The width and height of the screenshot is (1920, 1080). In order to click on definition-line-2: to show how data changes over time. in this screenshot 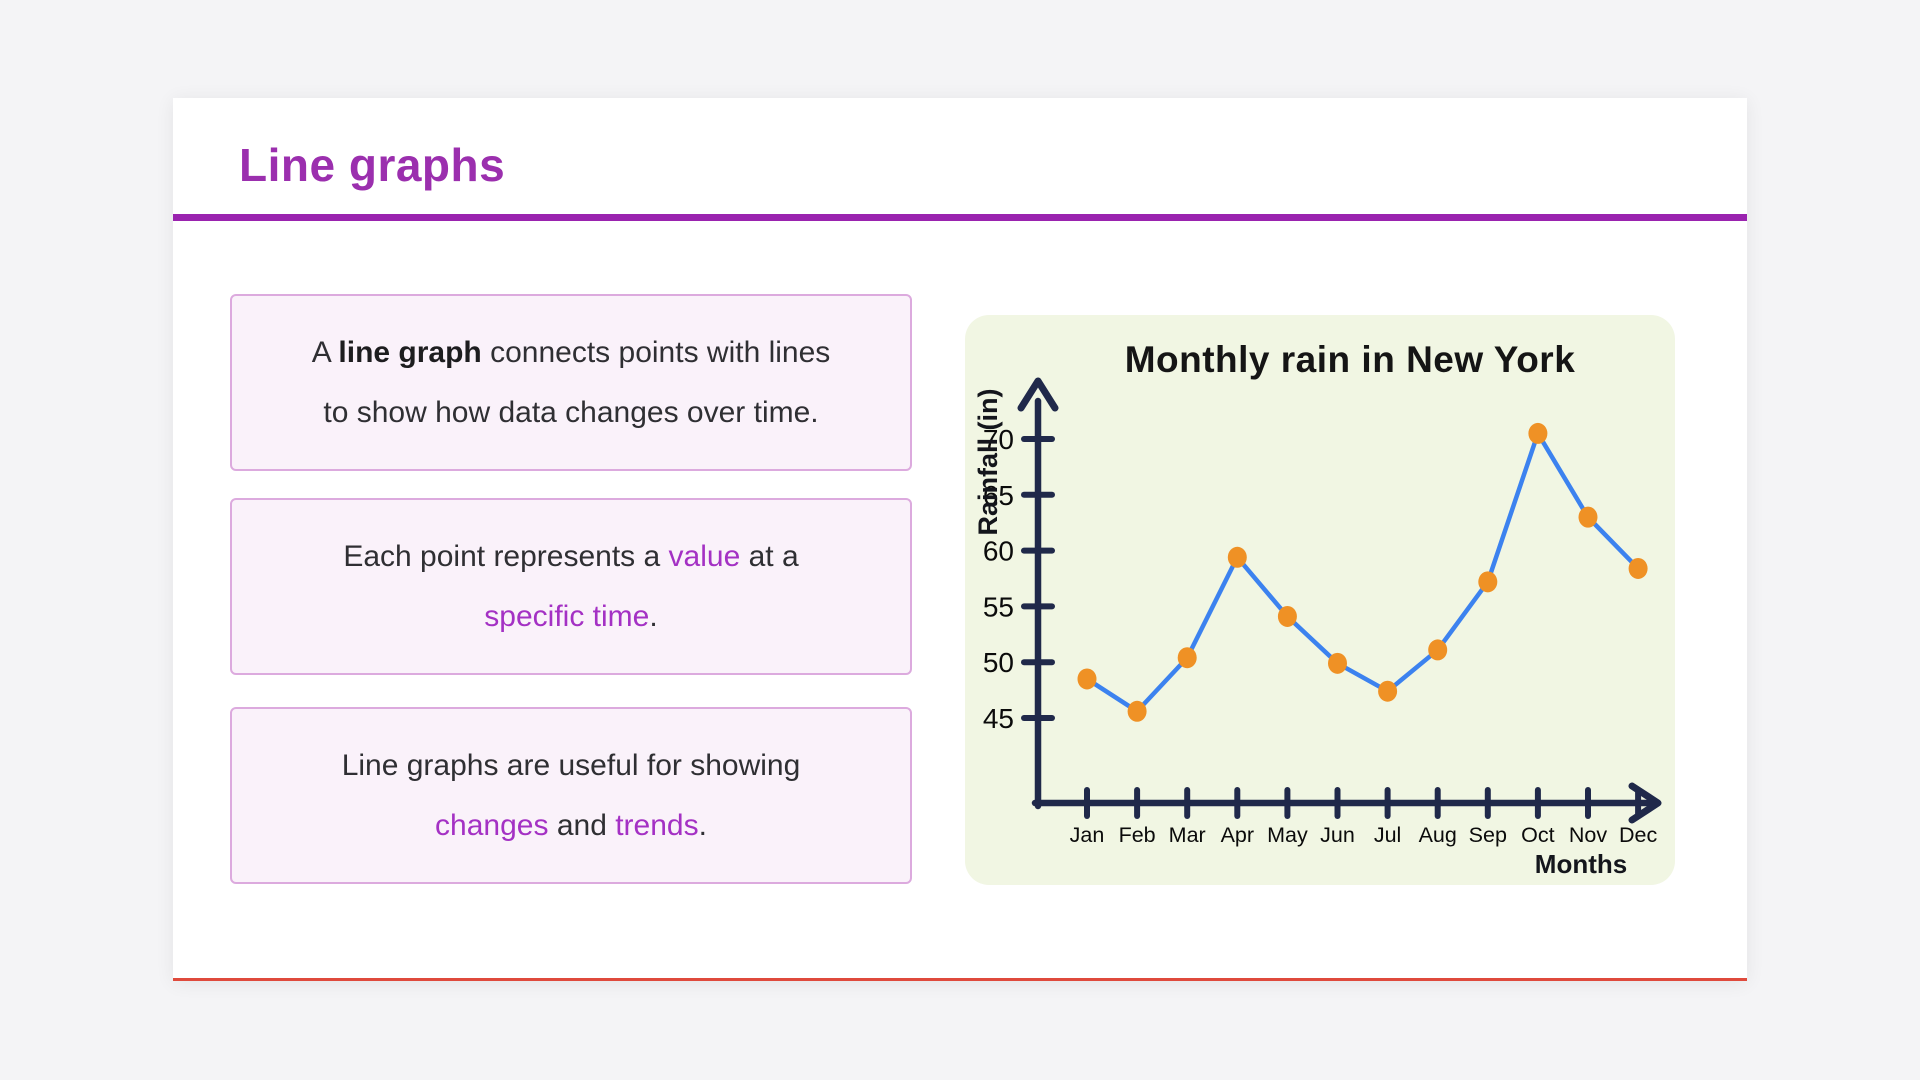, I will do `click(571, 412)`.